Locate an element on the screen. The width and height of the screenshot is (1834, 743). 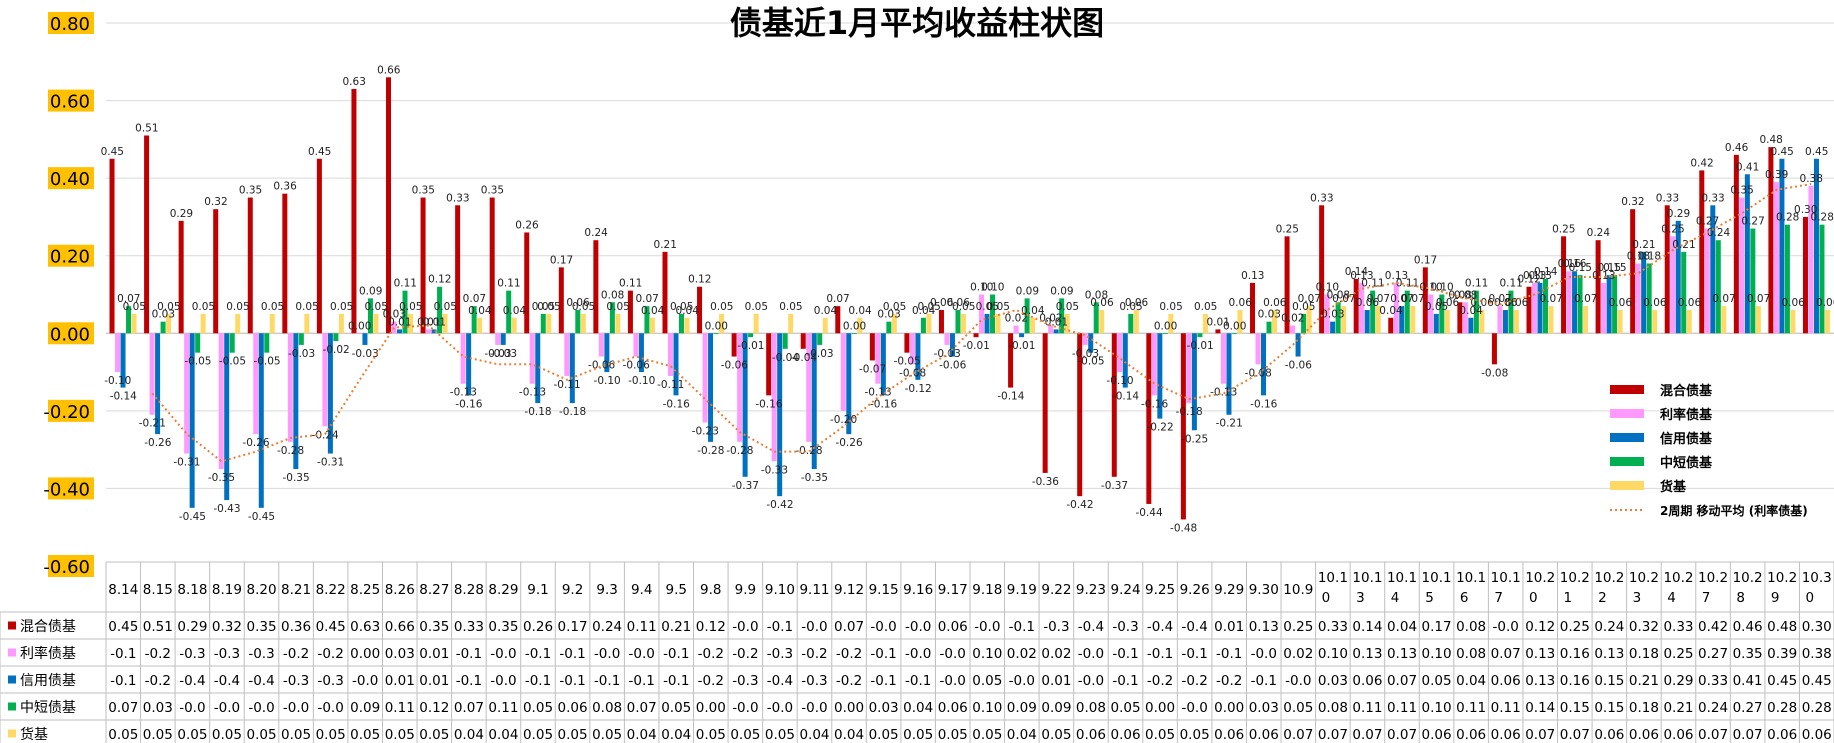
data-label: -0.16 is located at coordinates (468, 404).